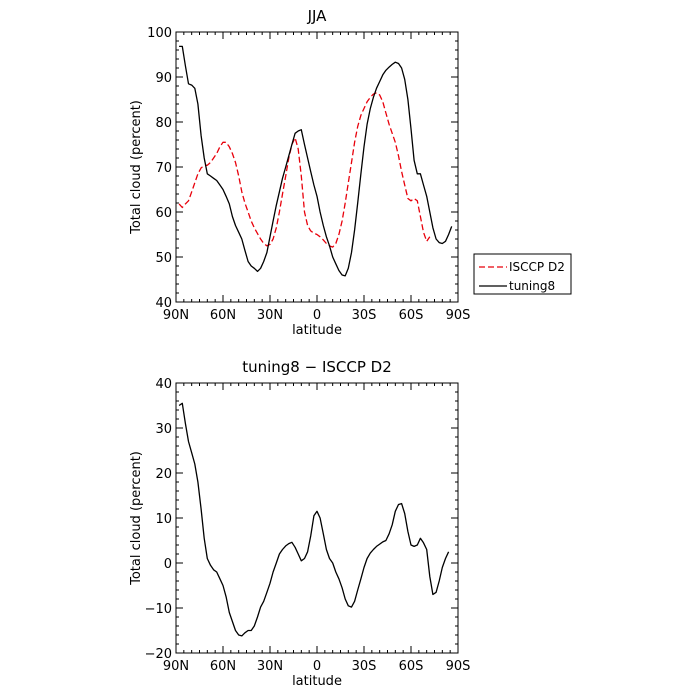 The image size is (700, 700). Describe the element at coordinates (158, 654) in the screenshot. I see `y-tick-label: −20` at that location.